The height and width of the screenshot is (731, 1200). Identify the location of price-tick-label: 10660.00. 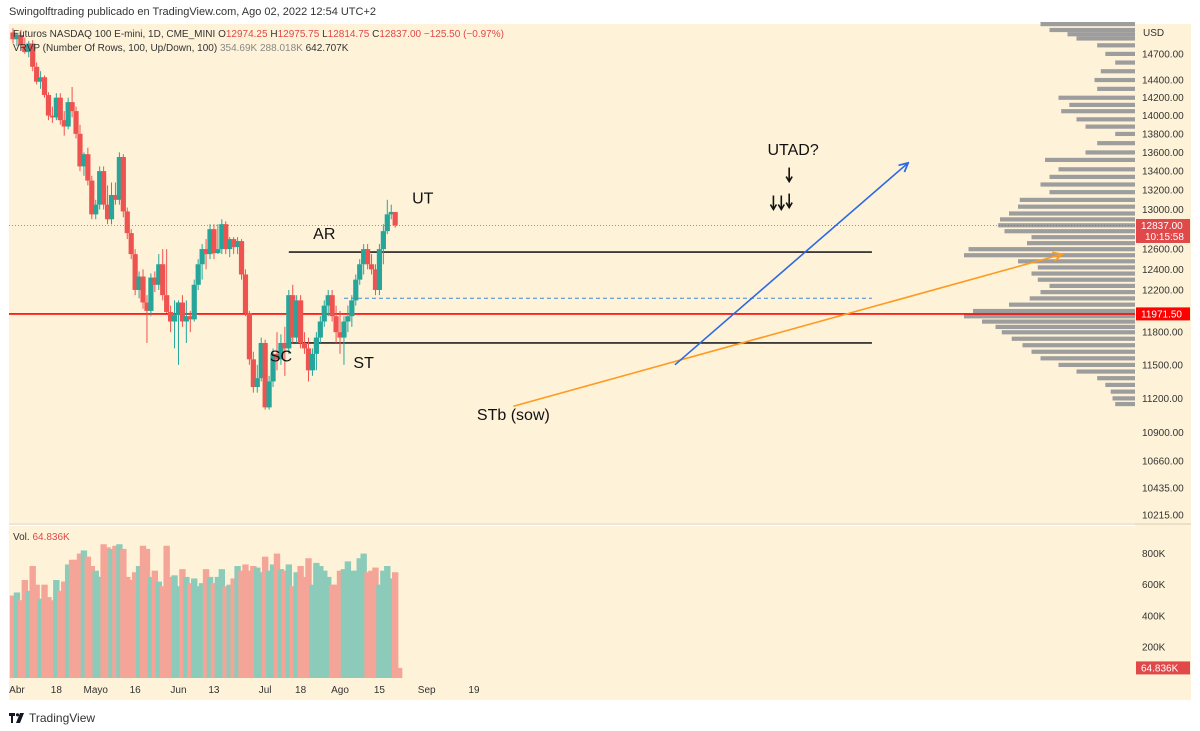
(1163, 461).